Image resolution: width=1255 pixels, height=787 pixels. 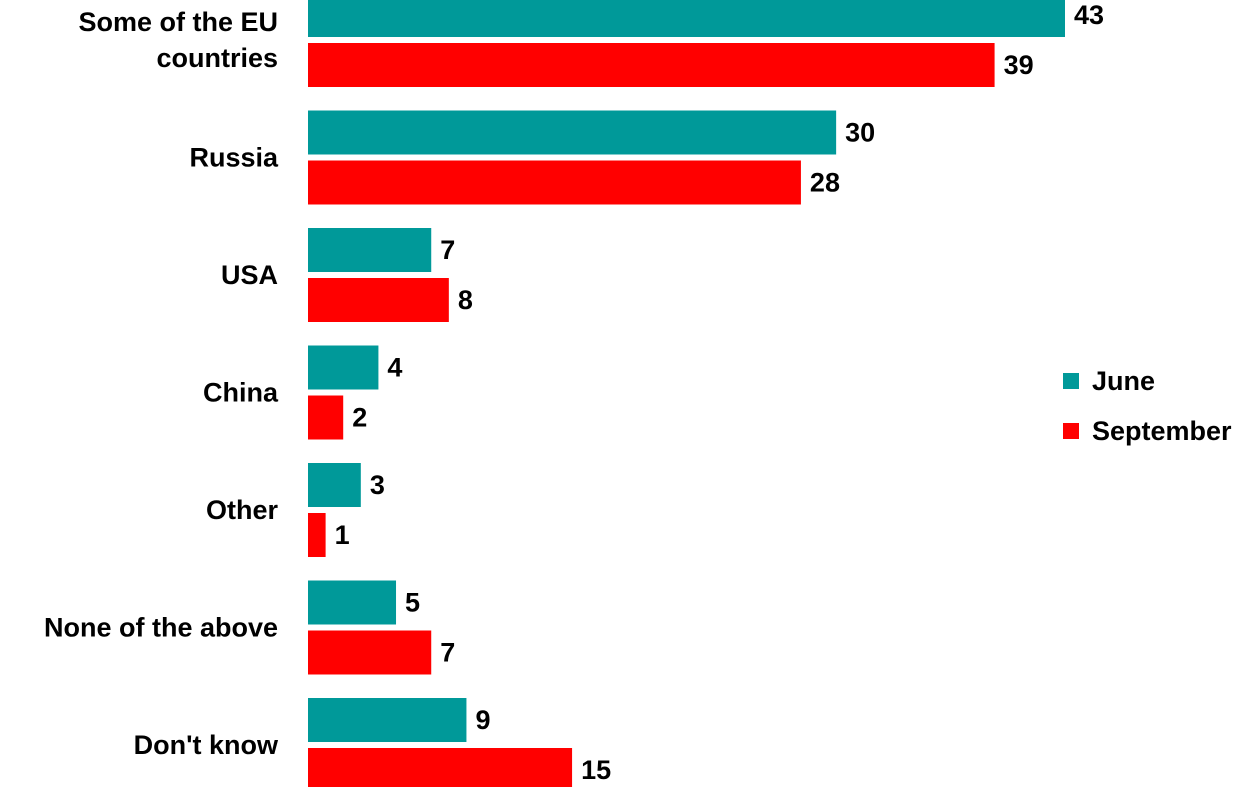 I want to click on category-label: China, so click(x=241, y=393).